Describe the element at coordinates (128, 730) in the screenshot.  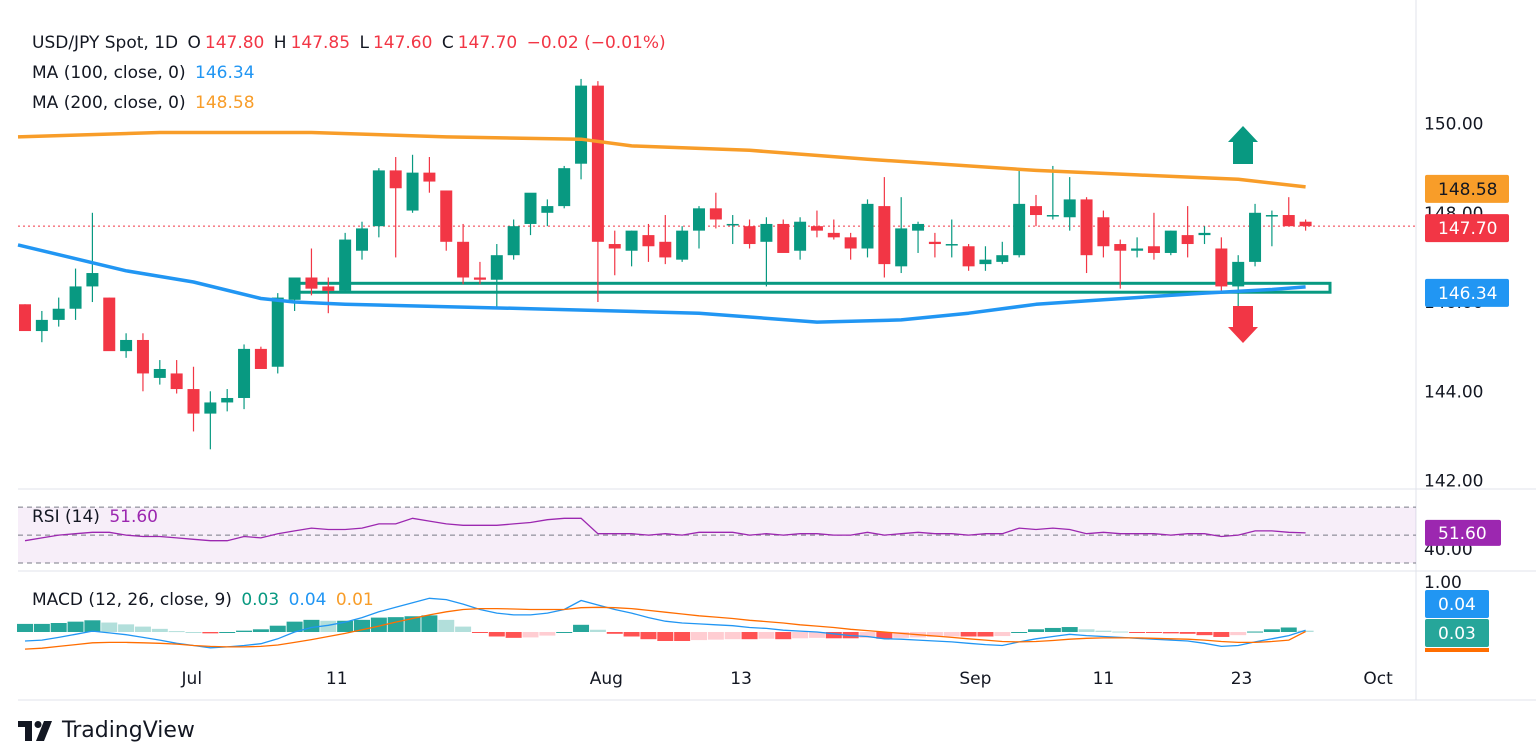
I see `brand-name: TradingView` at that location.